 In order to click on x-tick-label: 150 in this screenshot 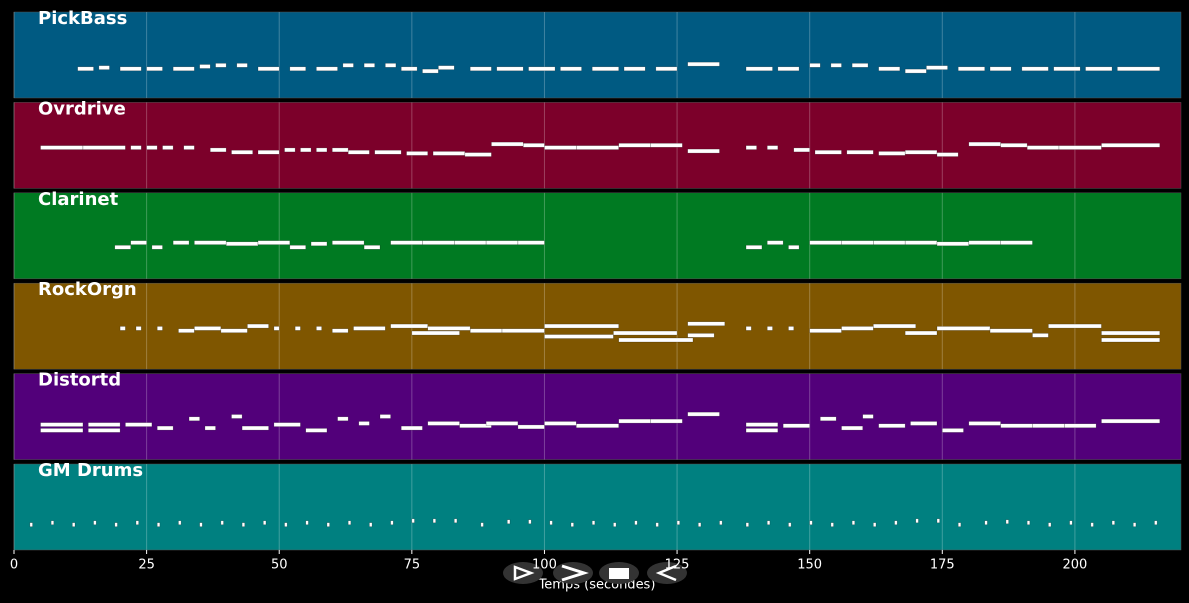, I will do `click(809, 565)`.